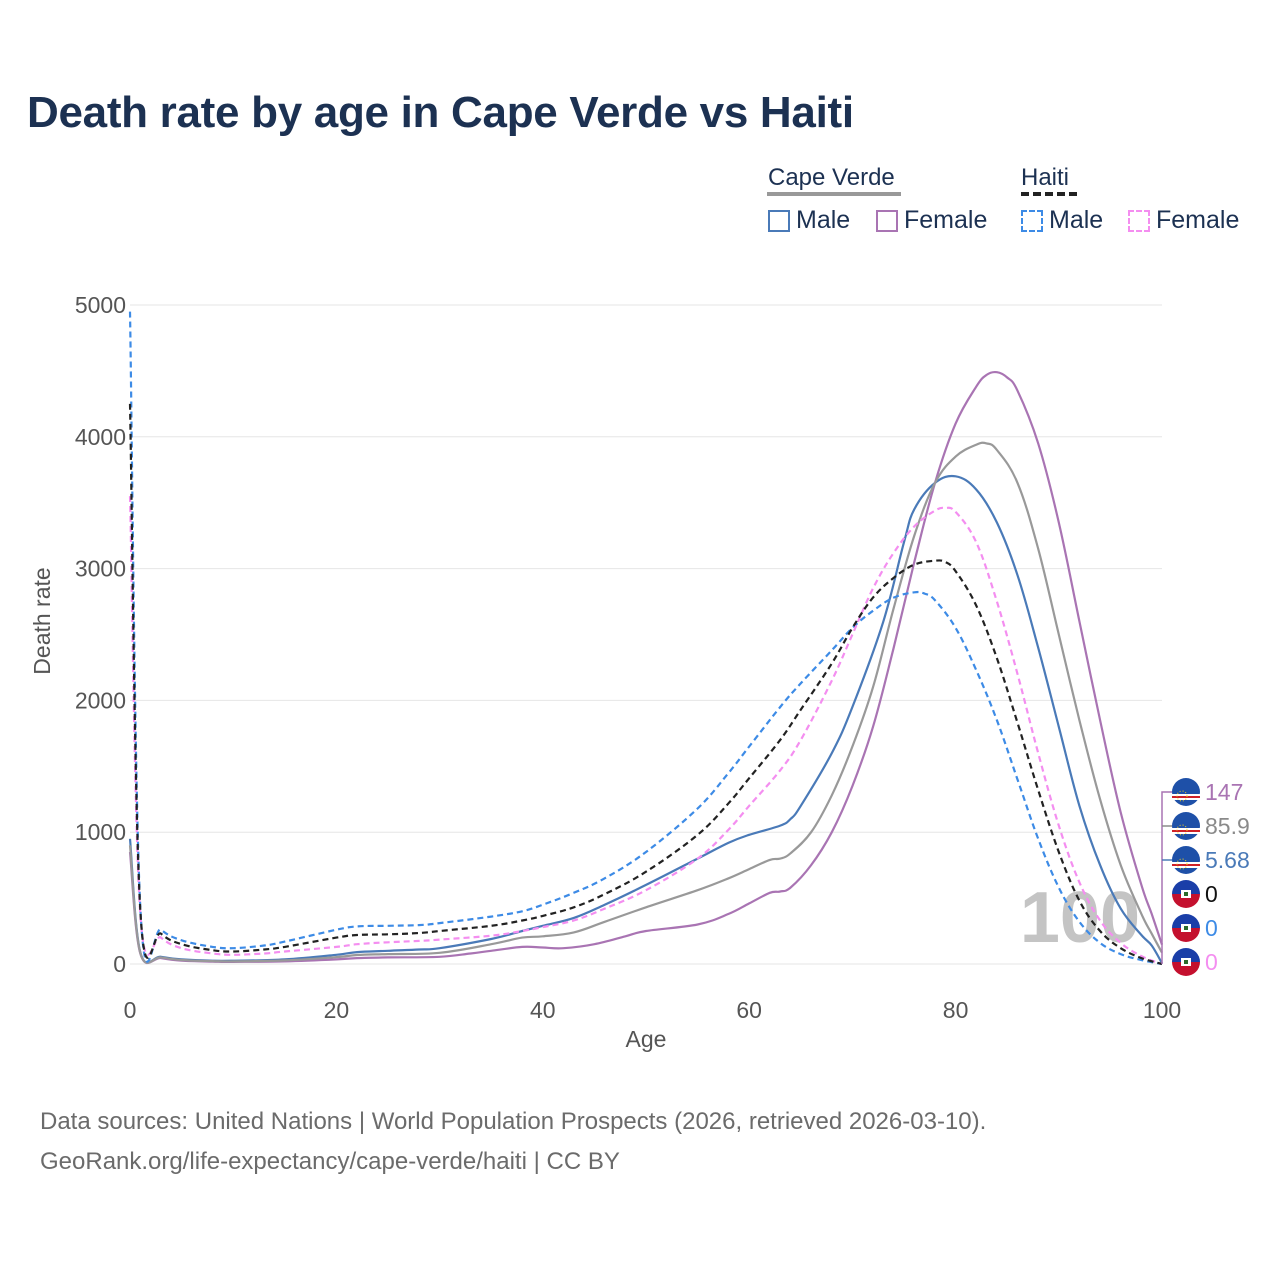  Describe the element at coordinates (1227, 860) in the screenshot. I see `end-label-value: 5.68` at that location.